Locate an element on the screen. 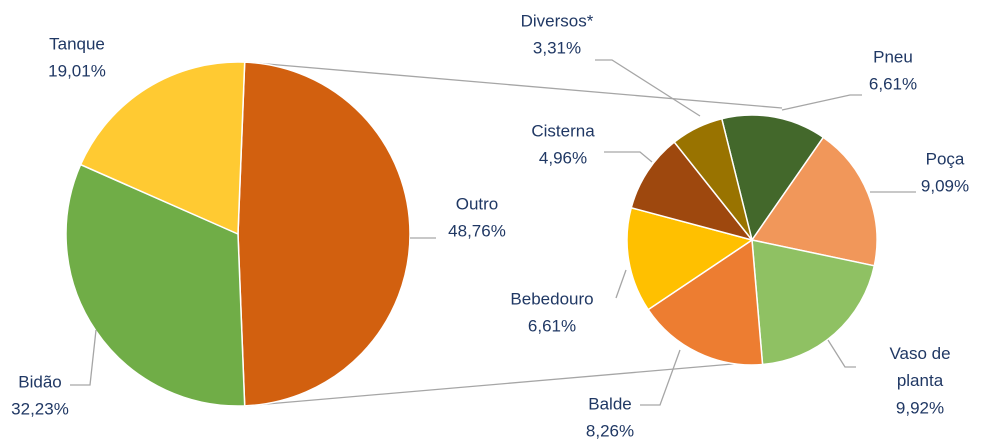 The width and height of the screenshot is (981, 441). slice-value-label: 32,23% is located at coordinates (40, 408).